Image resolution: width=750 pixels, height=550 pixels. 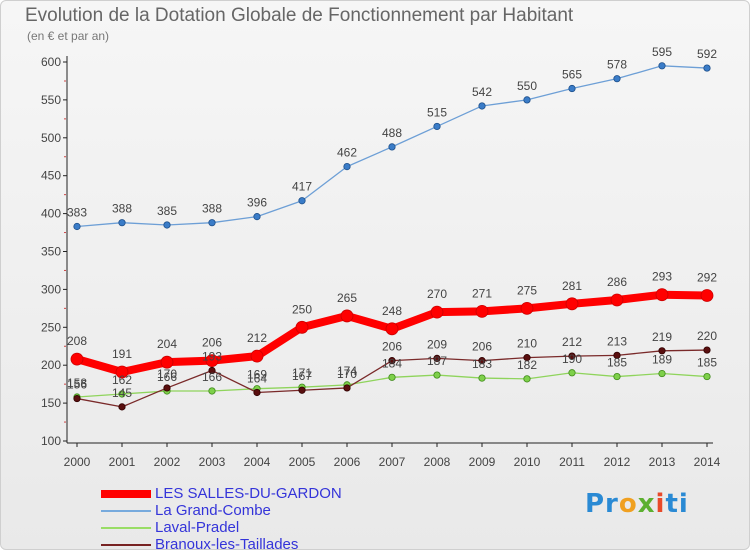 I want to click on chart-subtitle: (en € et par an), so click(x=68, y=36).